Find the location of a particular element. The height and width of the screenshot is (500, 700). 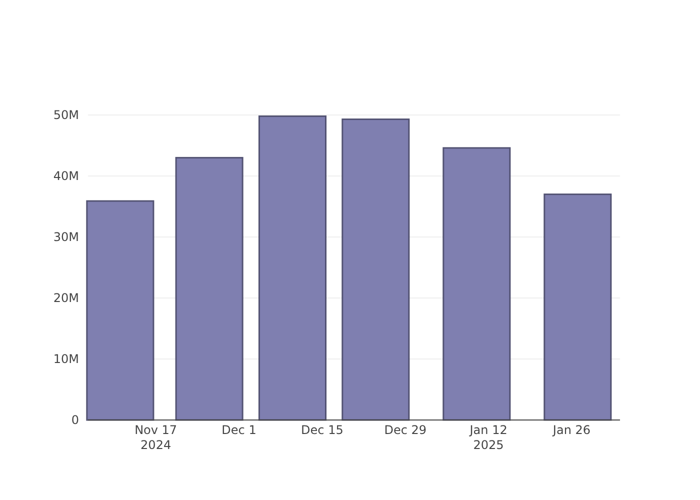

y-tick-label: 10M is located at coordinates (66, 359).